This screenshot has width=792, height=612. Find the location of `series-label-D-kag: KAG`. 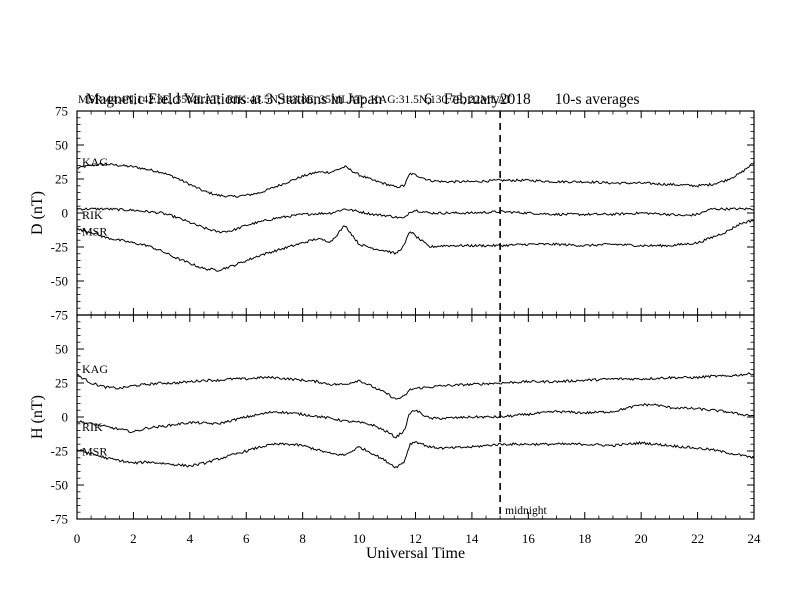

series-label-D-kag: KAG is located at coordinates (95, 162).